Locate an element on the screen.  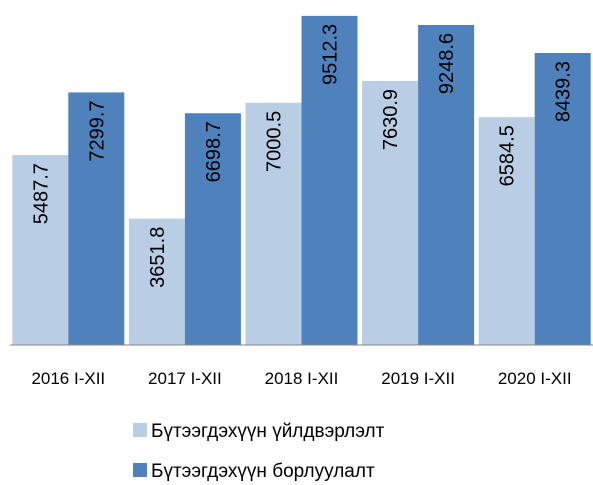
x-tick-label: 2016 I-XII is located at coordinates (68, 378).